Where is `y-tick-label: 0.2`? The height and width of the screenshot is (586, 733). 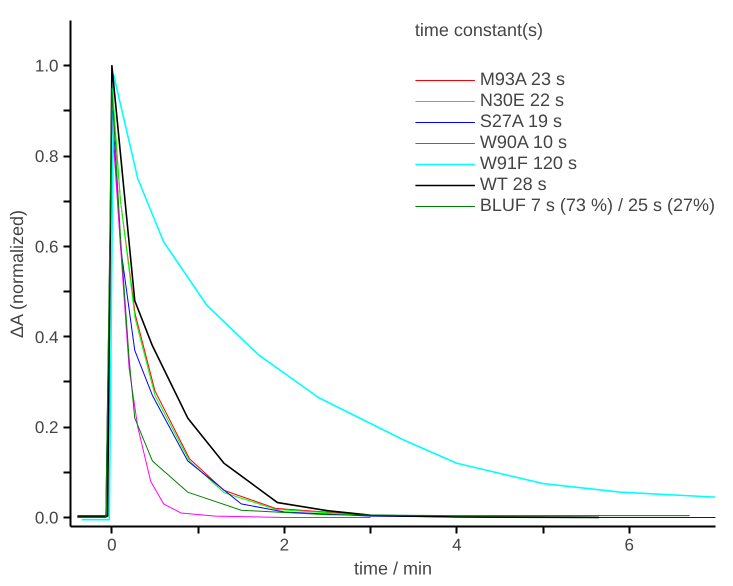 y-tick-label: 0.2 is located at coordinates (46, 428).